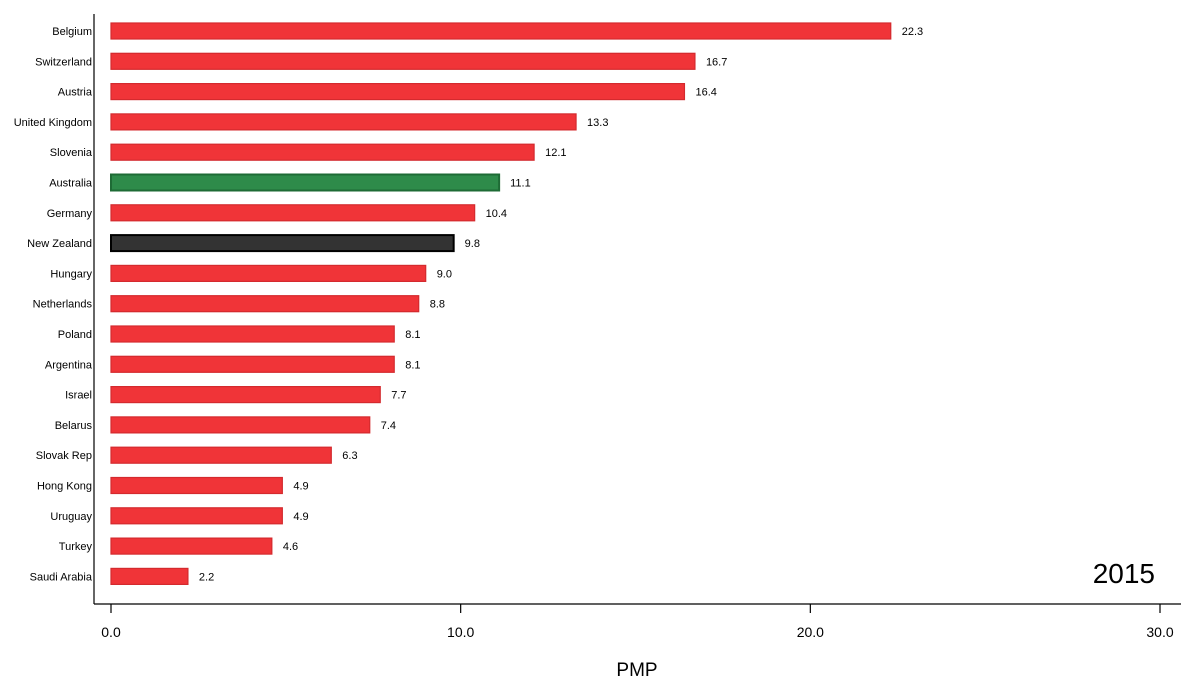 This screenshot has width=1187, height=684. What do you see at coordinates (53, 123) in the screenshot?
I see `category-label: United Kingdom` at bounding box center [53, 123].